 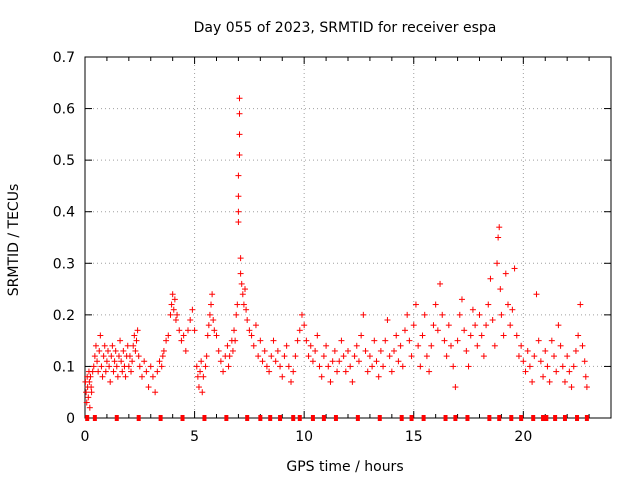 I want to click on x-tick-label: 5, so click(x=194, y=437).